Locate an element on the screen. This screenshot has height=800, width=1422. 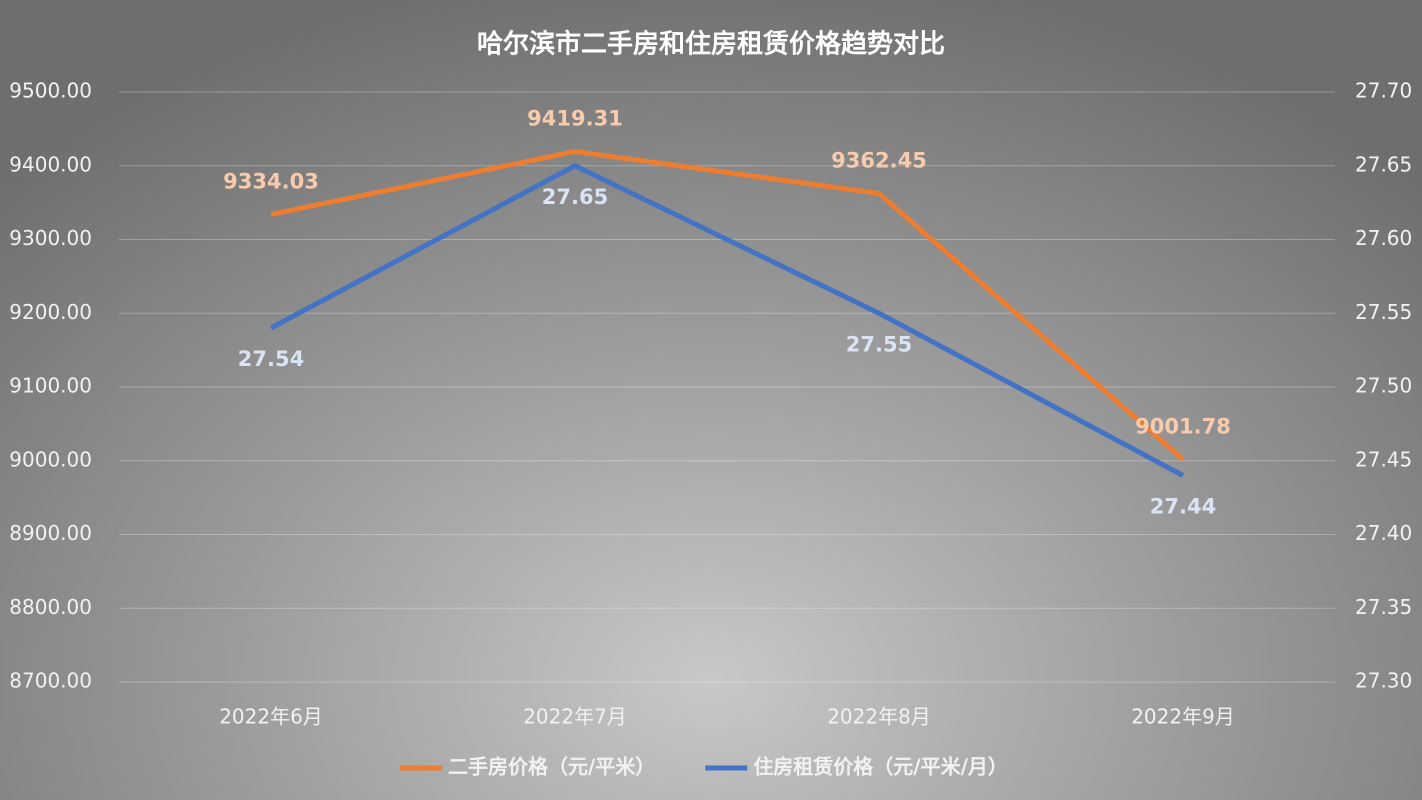
y2-tick-label: 27.40 is located at coordinates (1383, 533).